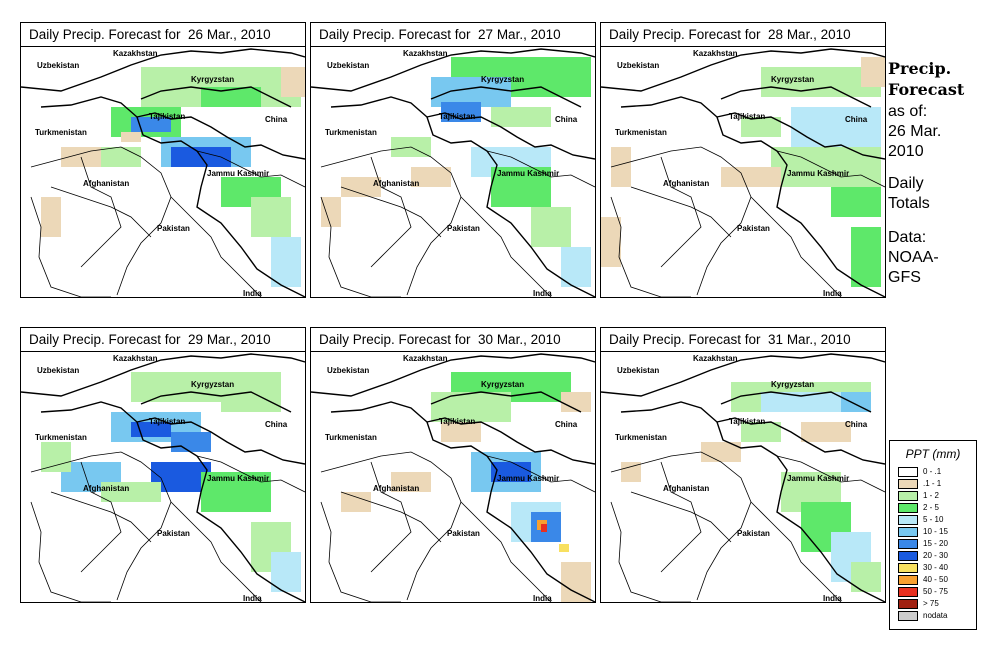  What do you see at coordinates (931, 507) in the screenshot?
I see `legend-label: 2 - 5` at bounding box center [931, 507].